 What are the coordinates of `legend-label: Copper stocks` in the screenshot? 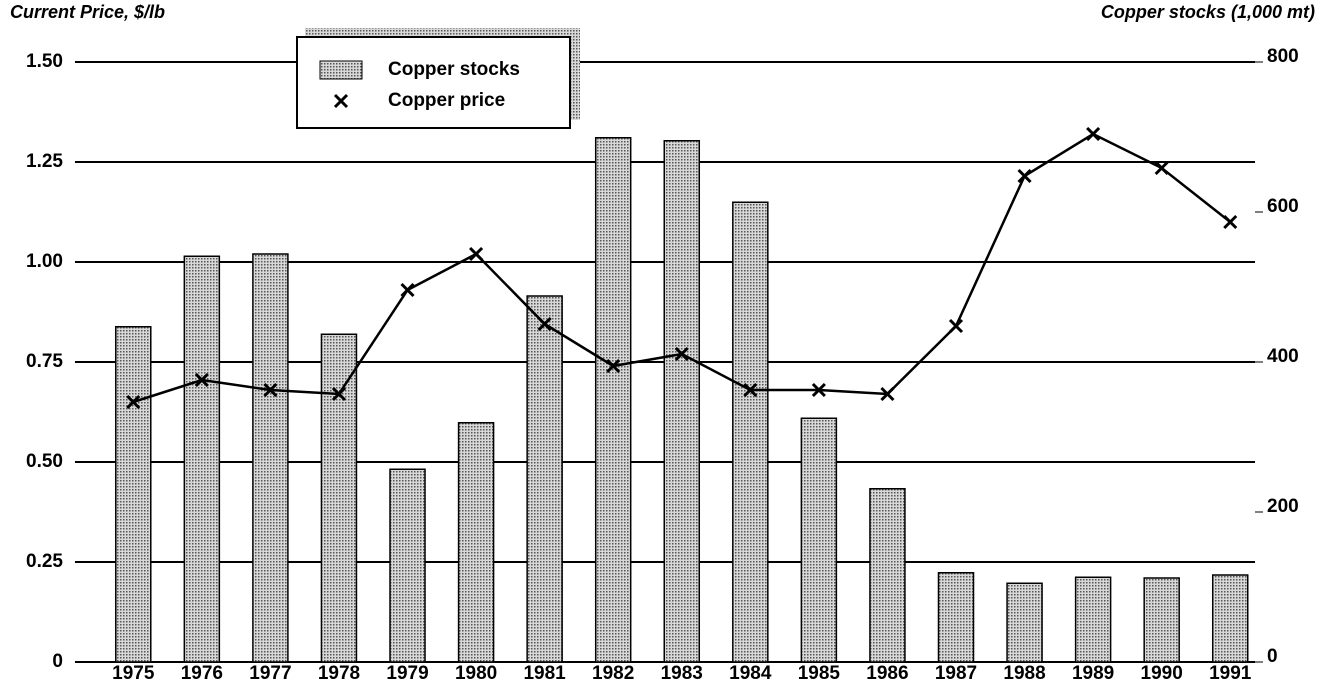 It's located at (454, 69).